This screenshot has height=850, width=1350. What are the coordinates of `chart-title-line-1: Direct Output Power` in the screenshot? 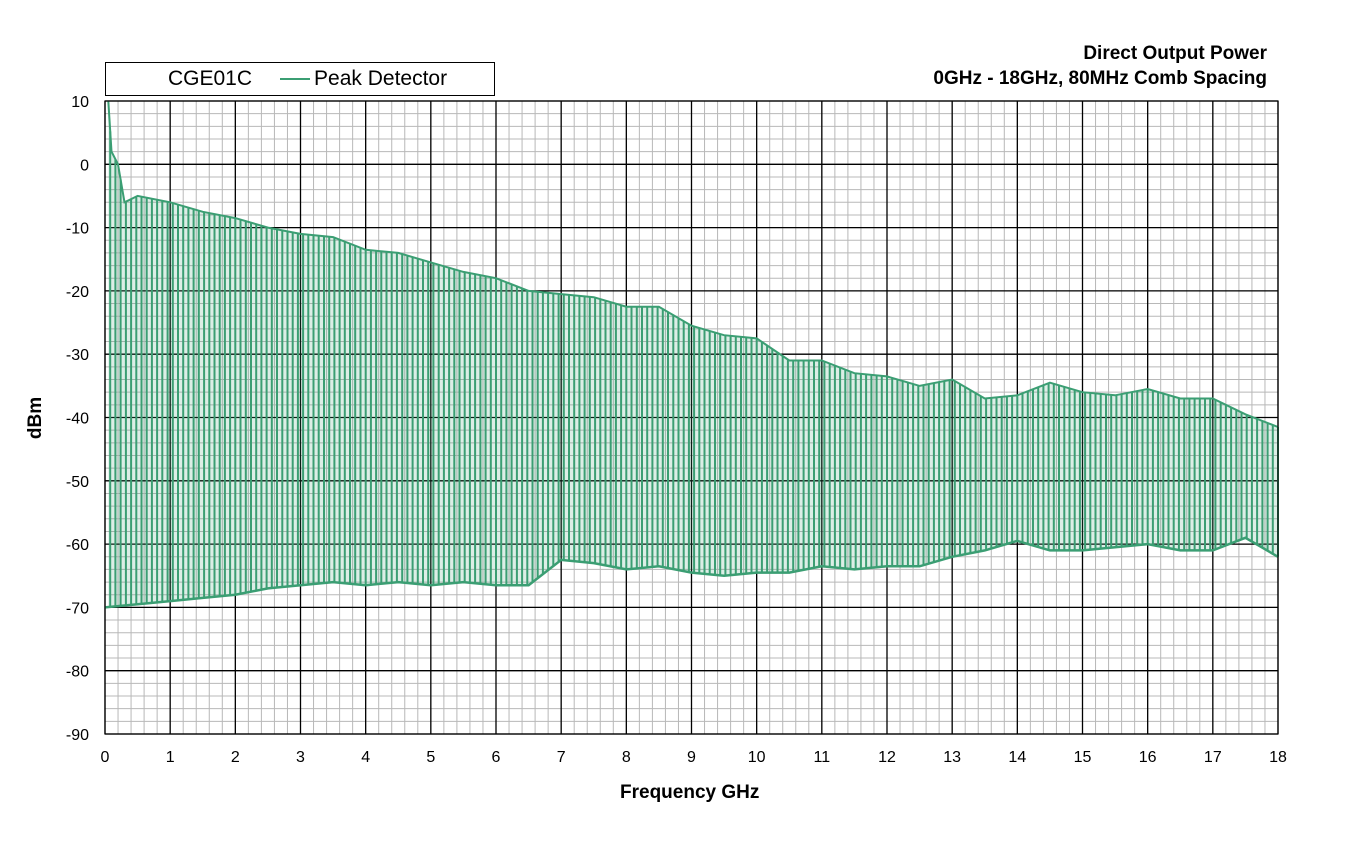 It's located at (1175, 53).